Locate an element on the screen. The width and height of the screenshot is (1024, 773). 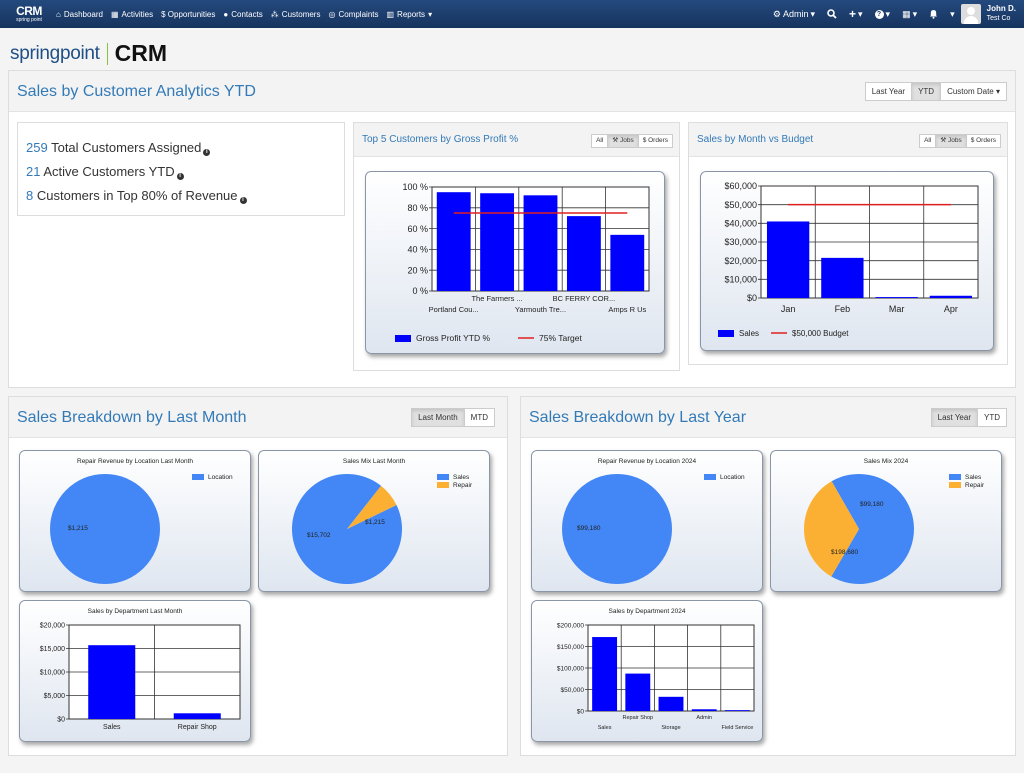
y-tick-label: 100 % is located at coordinates (415, 187).